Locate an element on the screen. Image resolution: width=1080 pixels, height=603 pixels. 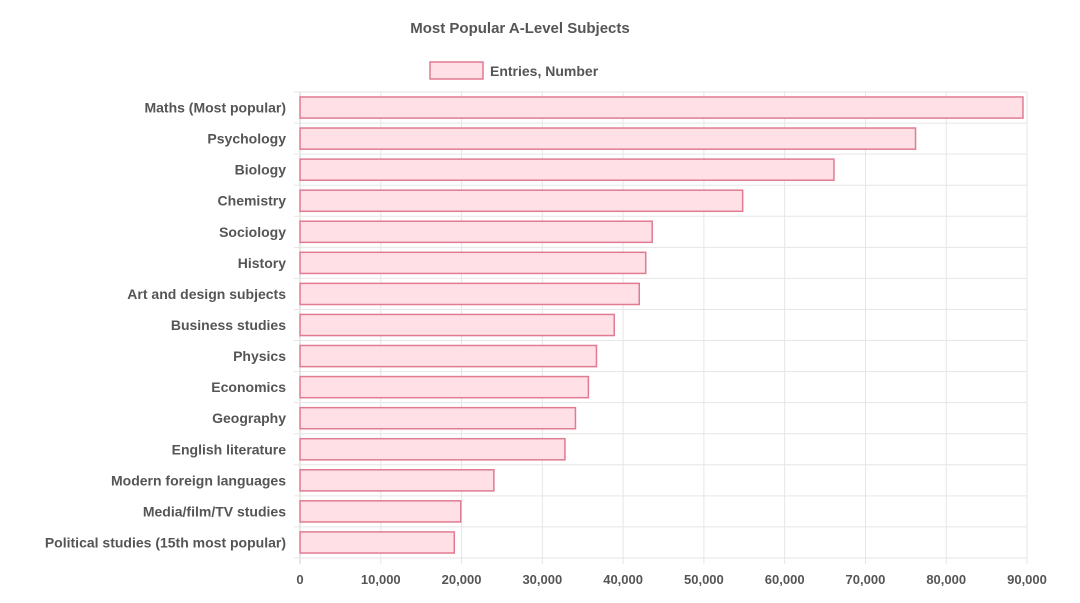
category-label: Sociology is located at coordinates (252, 232).